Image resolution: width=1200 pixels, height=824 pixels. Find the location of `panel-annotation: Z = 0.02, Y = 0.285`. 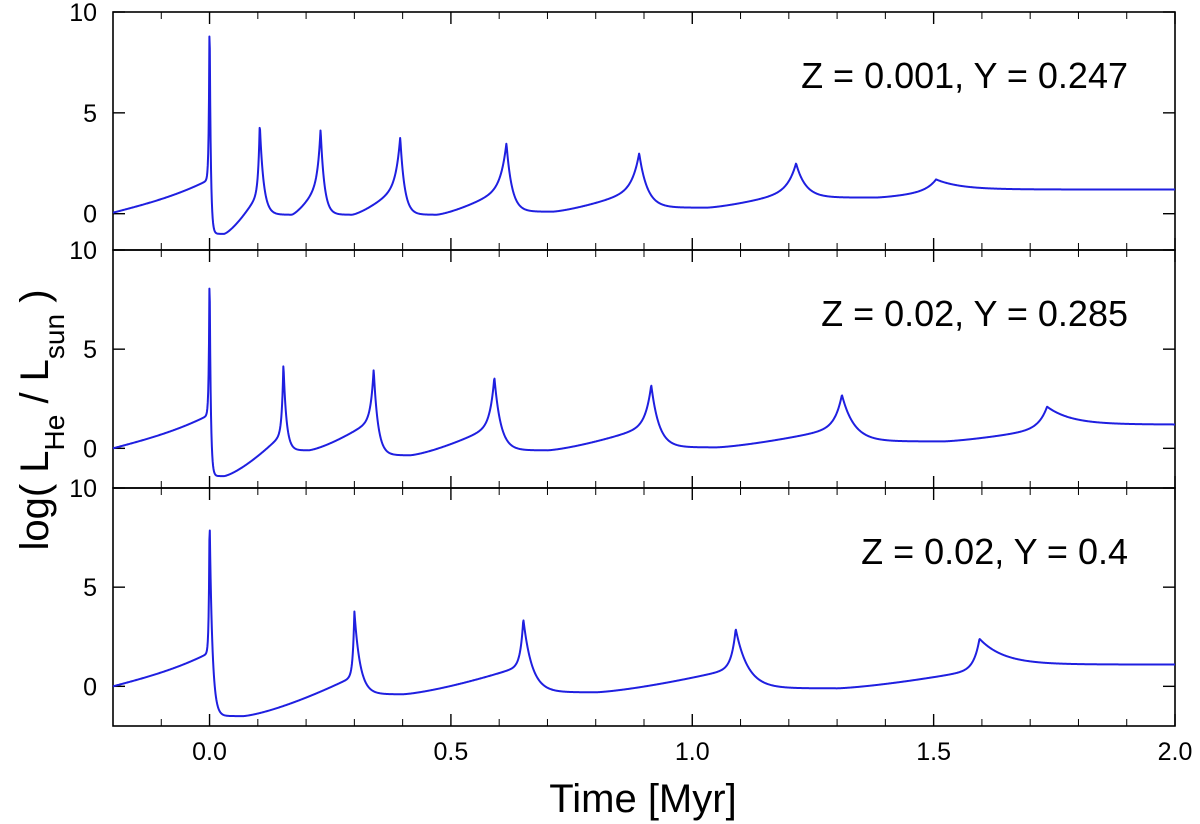

panel-annotation: Z = 0.02, Y = 0.285 is located at coordinates (974, 313).